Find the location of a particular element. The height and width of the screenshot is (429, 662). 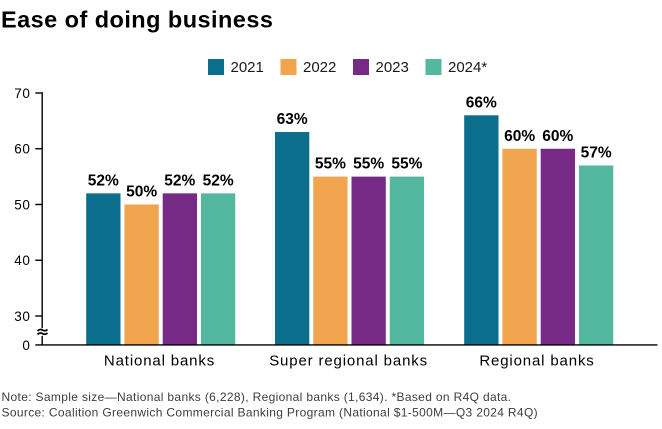

svg-text: 2024* is located at coordinates (467, 67).